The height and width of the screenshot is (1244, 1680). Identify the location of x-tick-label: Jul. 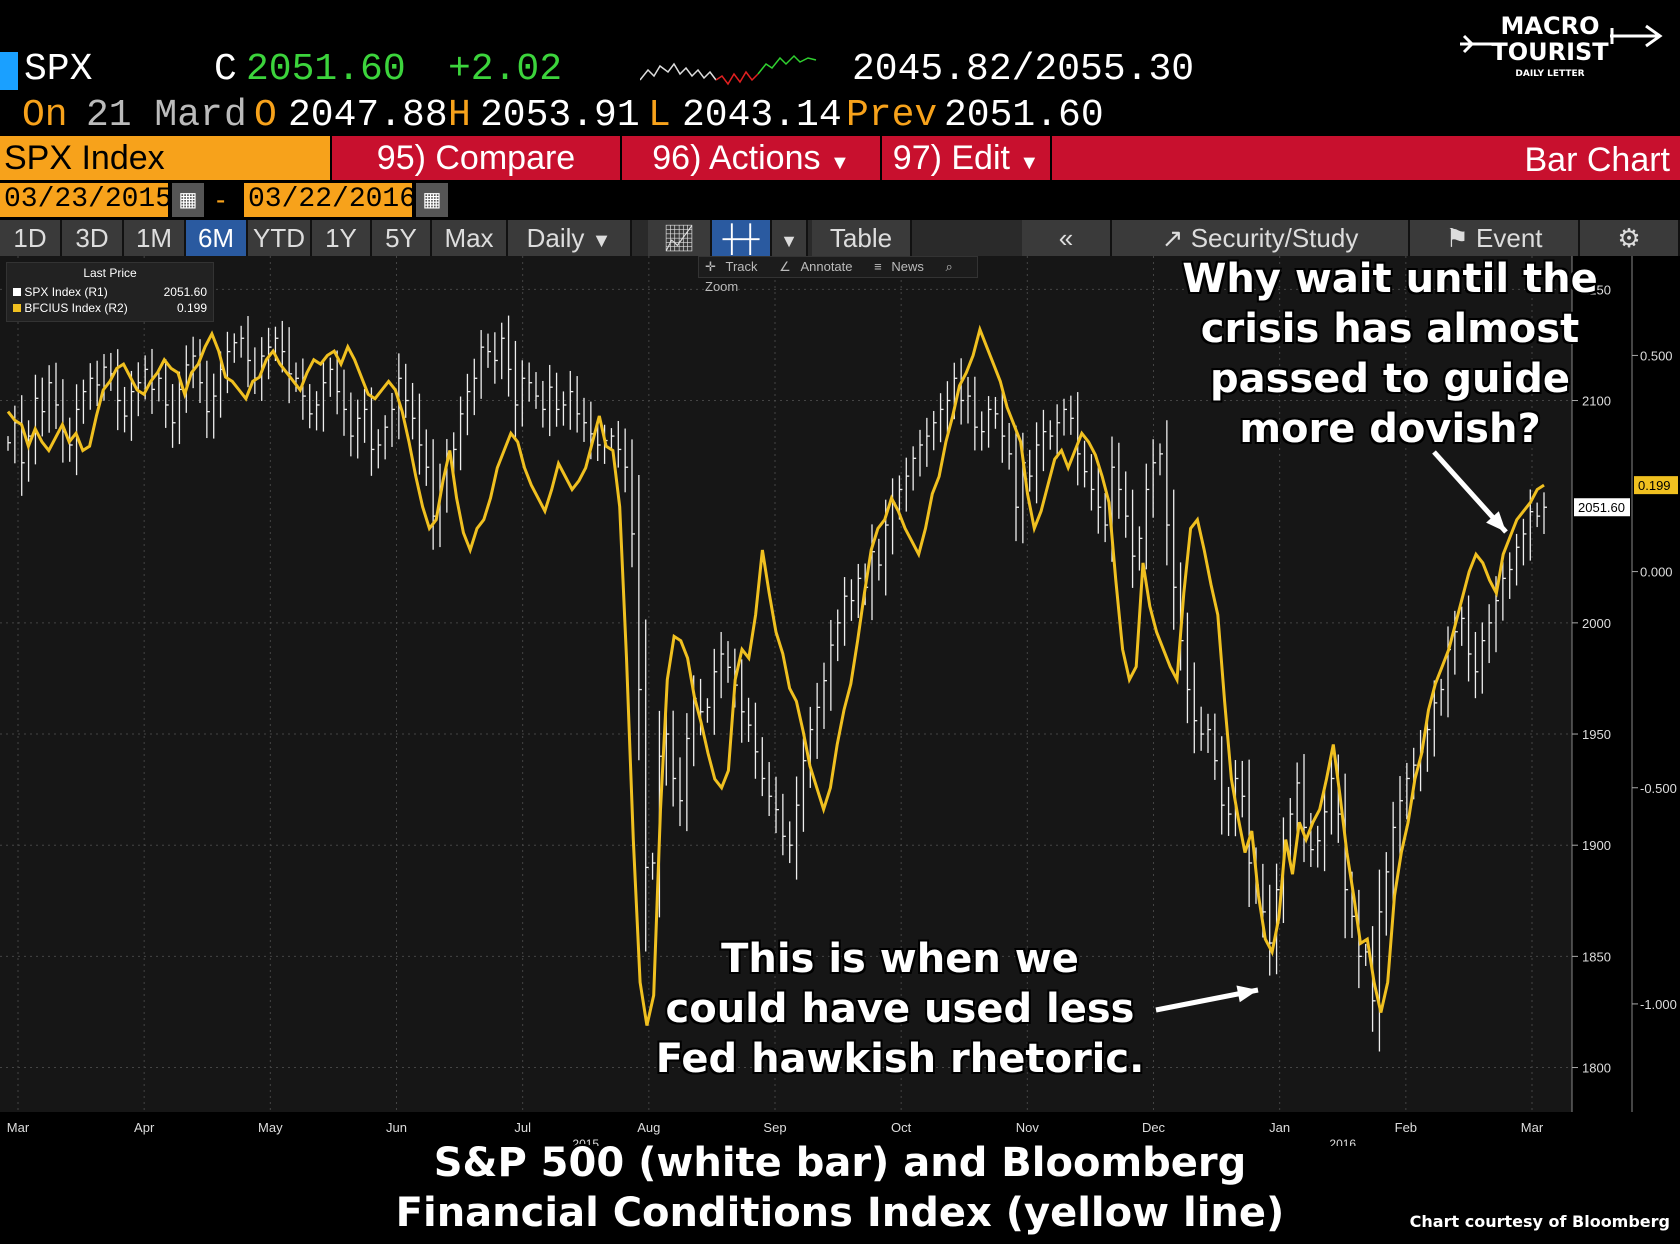
(522, 1127).